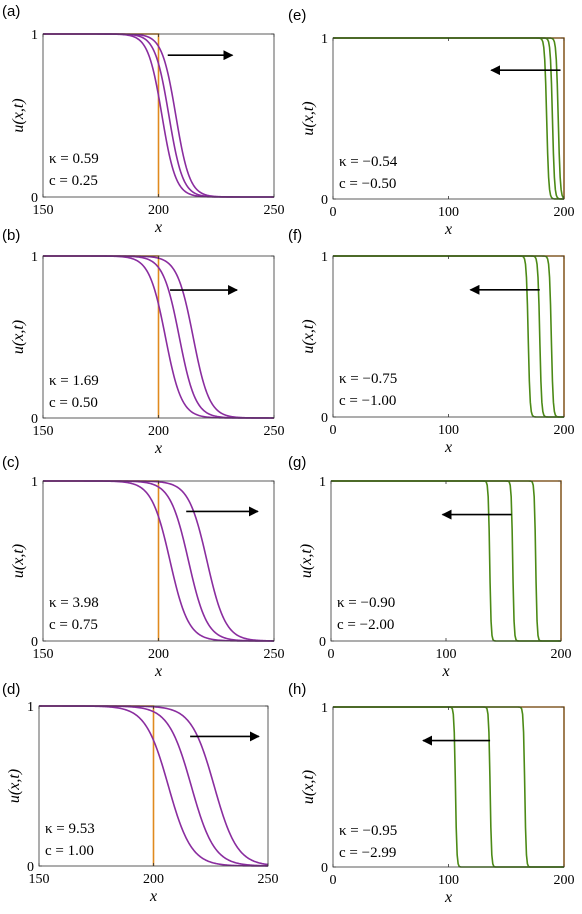  What do you see at coordinates (74, 381) in the screenshot?
I see `kappa-annotation: κ = 1.69` at bounding box center [74, 381].